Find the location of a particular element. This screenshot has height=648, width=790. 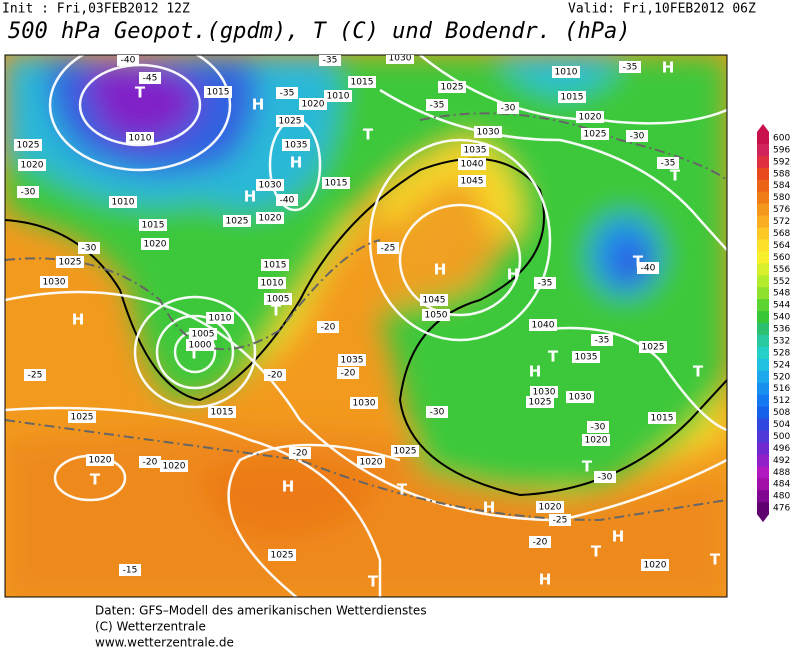

contour-label: 1035 is located at coordinates (475, 151).